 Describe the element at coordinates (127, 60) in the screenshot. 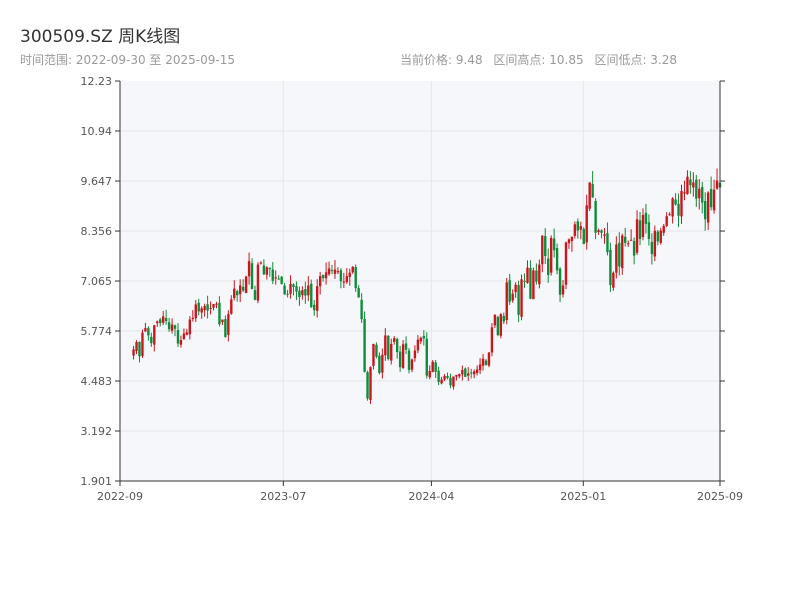

I see `time-range-label: 时间范围: 2022-09-30 至 2025-09-15` at that location.